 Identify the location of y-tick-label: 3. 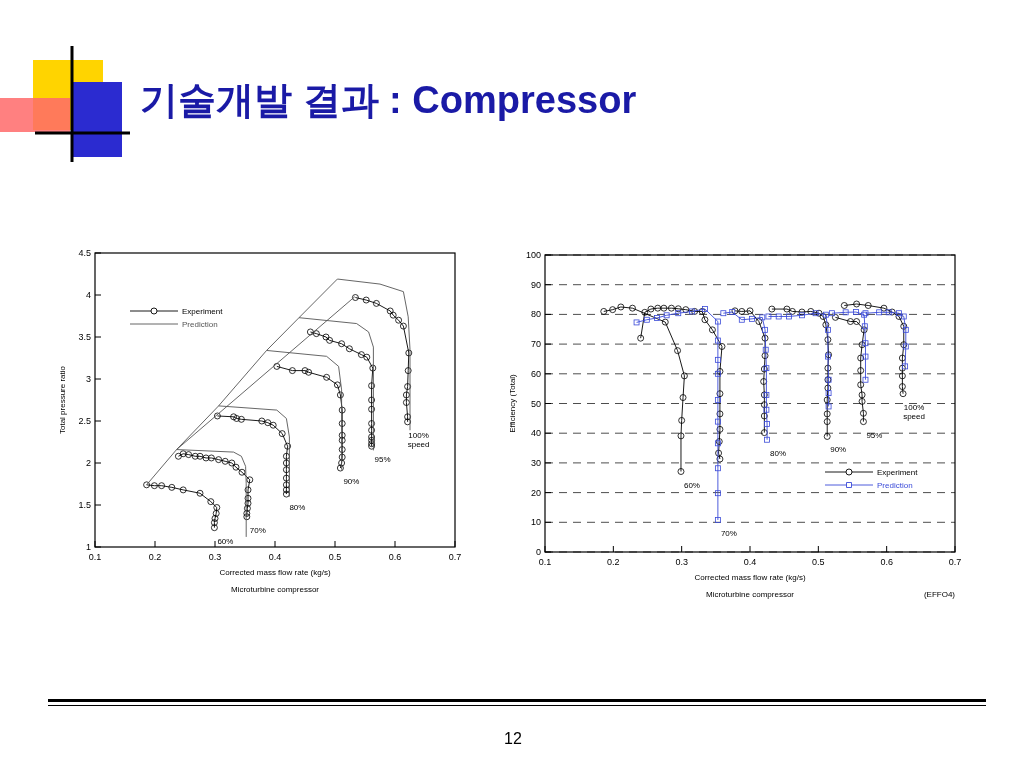
(88, 379).